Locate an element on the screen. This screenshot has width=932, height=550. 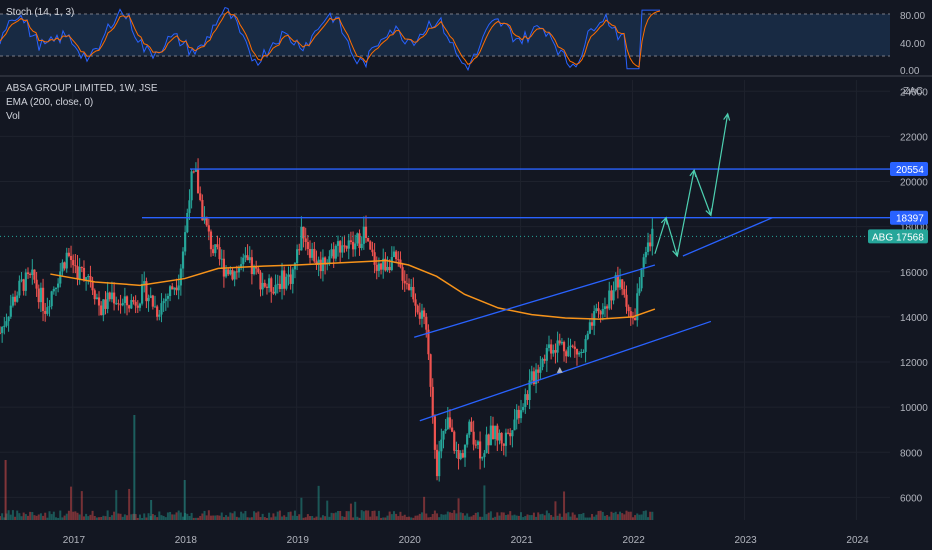
stoch-tick-80: 80.00 is located at coordinates (912, 16).